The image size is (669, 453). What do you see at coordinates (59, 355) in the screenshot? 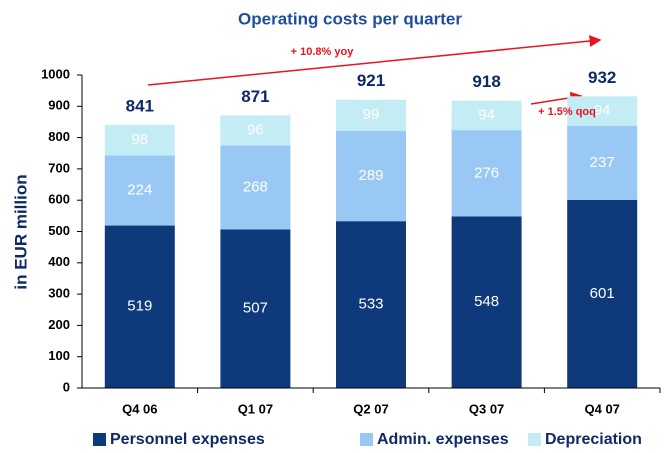
I see `y-tick-label: 100` at bounding box center [59, 355].